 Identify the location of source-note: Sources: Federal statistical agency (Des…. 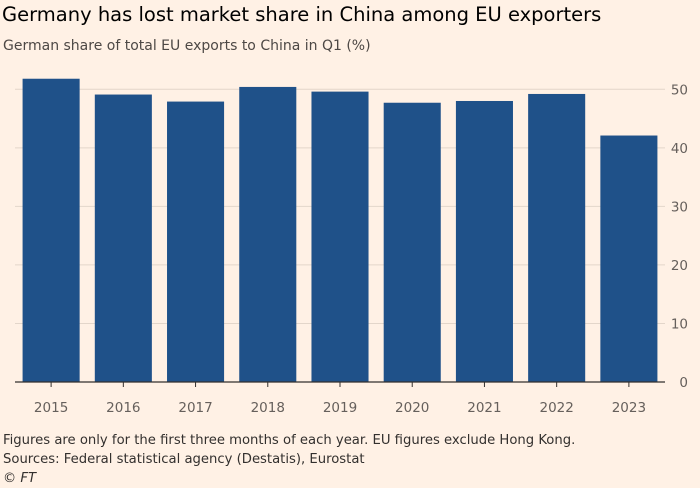
(184, 459).